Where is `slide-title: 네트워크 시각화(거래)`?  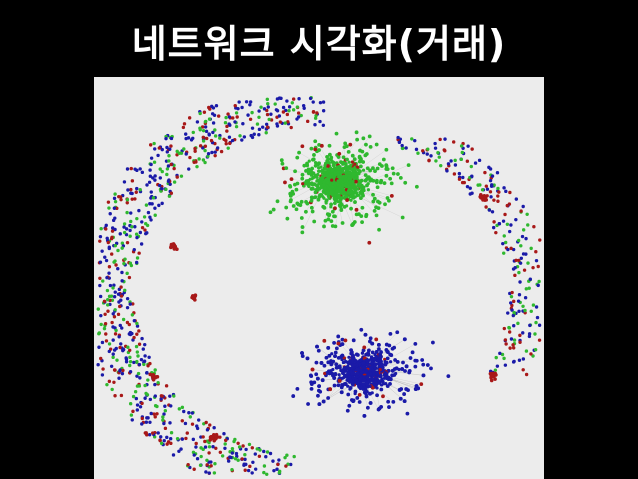
slide-title: 네트워크 시각화(거래) is located at coordinates (319, 44).